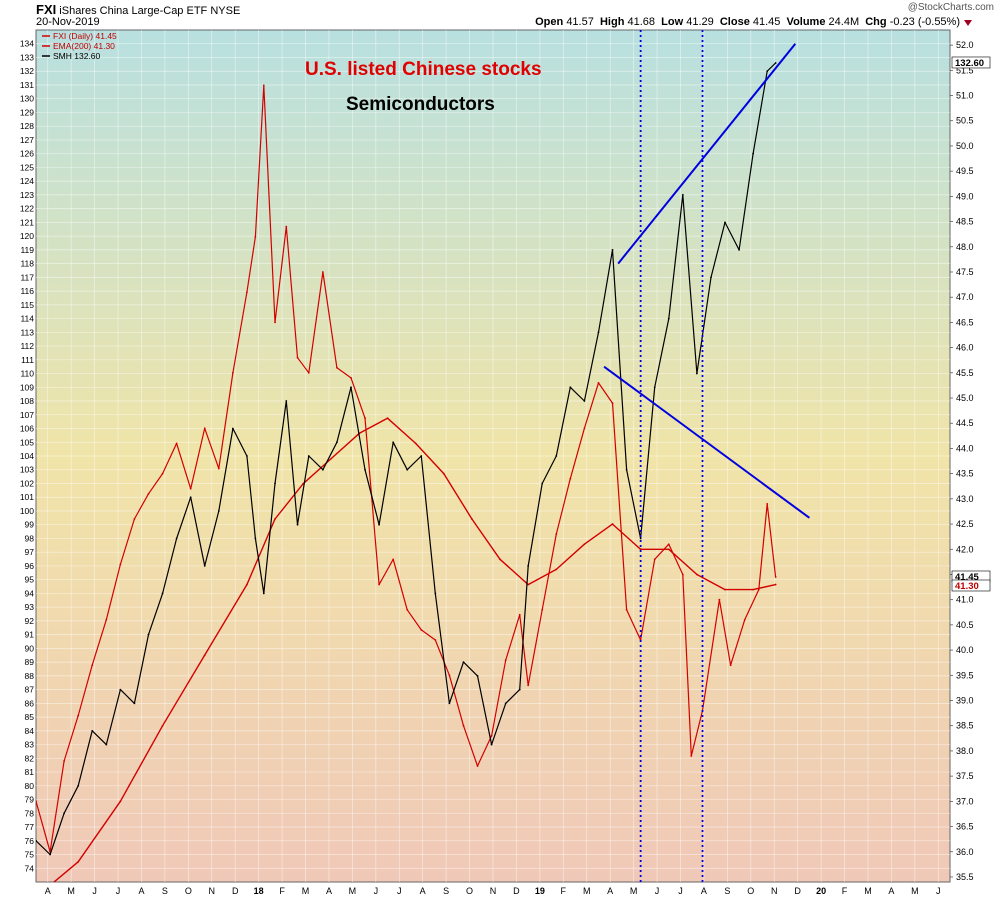 The height and width of the screenshot is (900, 1000). Describe the element at coordinates (965, 272) in the screenshot. I see `right-tick-label: 47.5` at that location.